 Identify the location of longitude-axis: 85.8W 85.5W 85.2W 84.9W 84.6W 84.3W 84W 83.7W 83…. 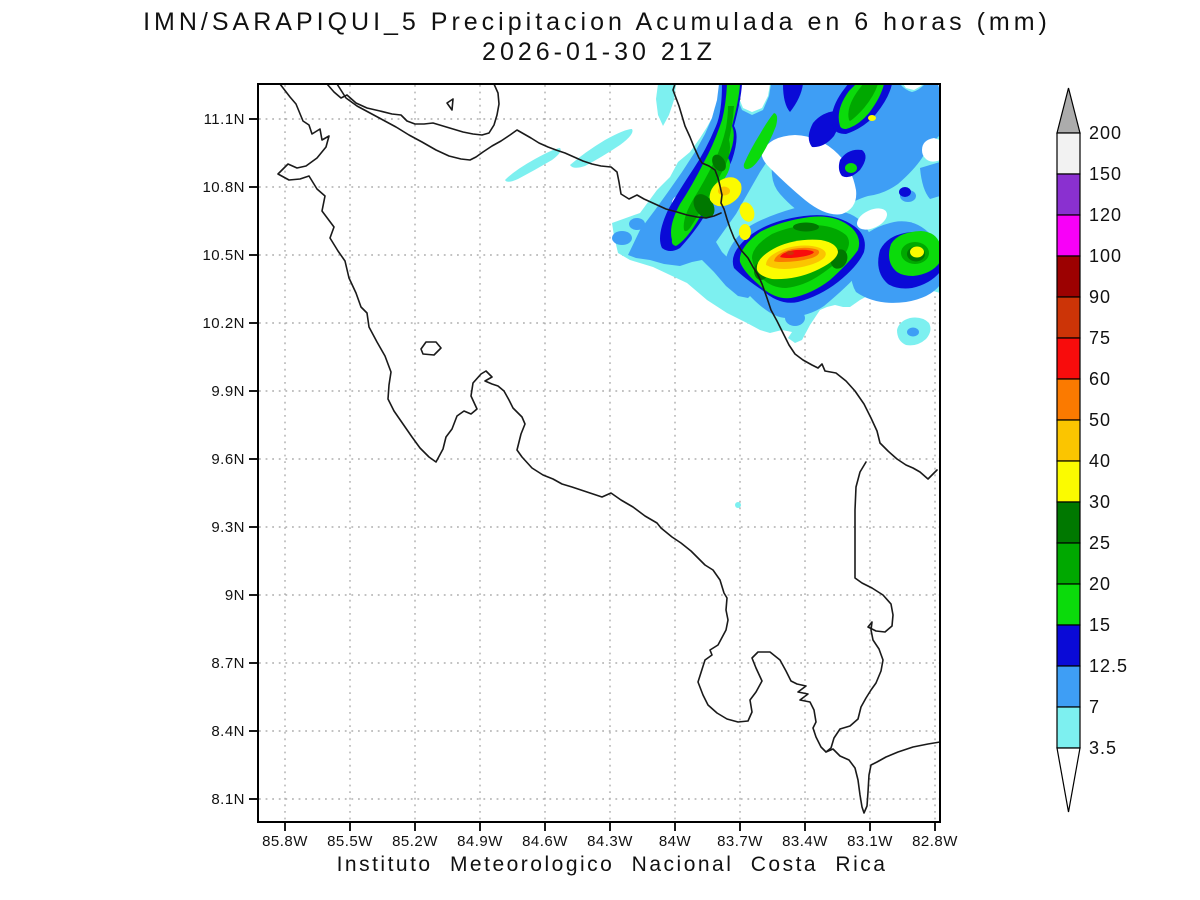
(610, 836).